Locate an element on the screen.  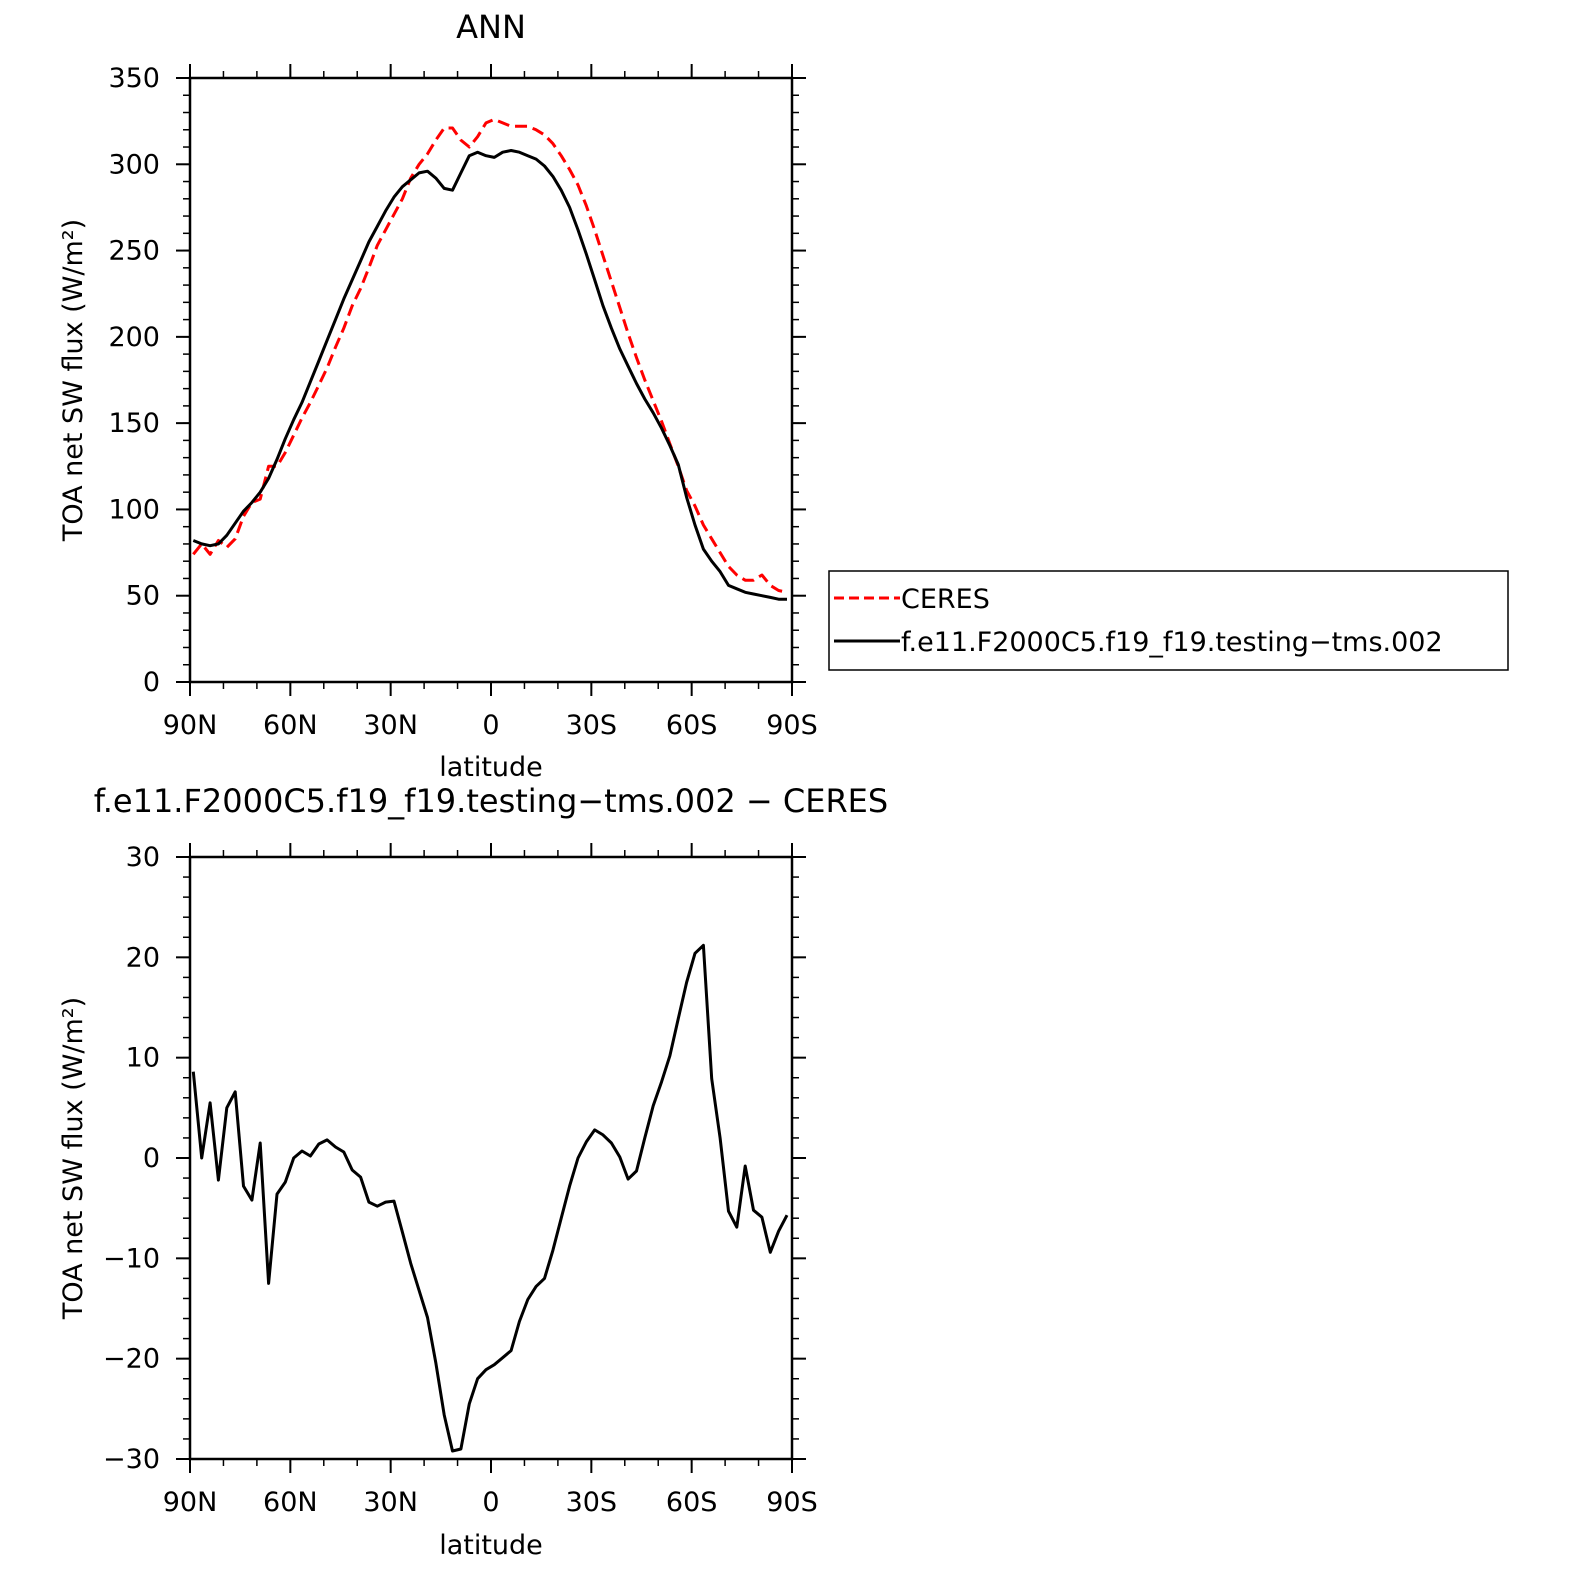
y-tick-label: −20 is located at coordinates (131, 1359).